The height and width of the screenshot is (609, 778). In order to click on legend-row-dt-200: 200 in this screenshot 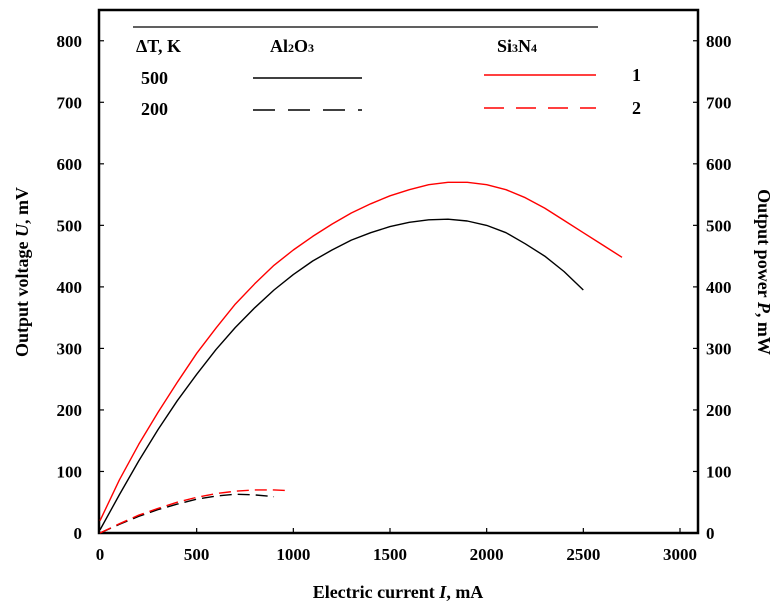, I will do `click(154, 109)`.